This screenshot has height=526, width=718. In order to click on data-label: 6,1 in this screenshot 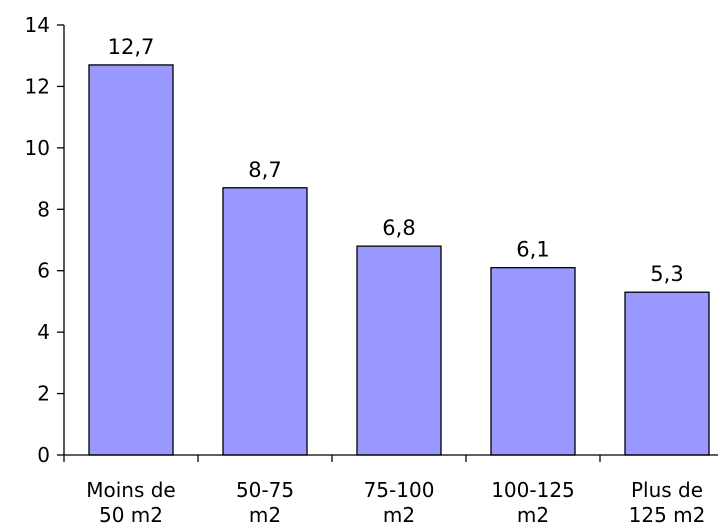, I will do `click(532, 250)`.